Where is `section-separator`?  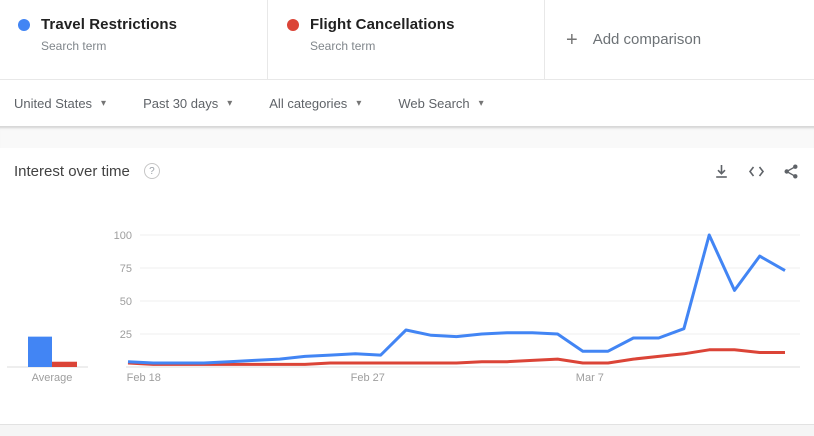
section-separator is located at coordinates (407, 137).